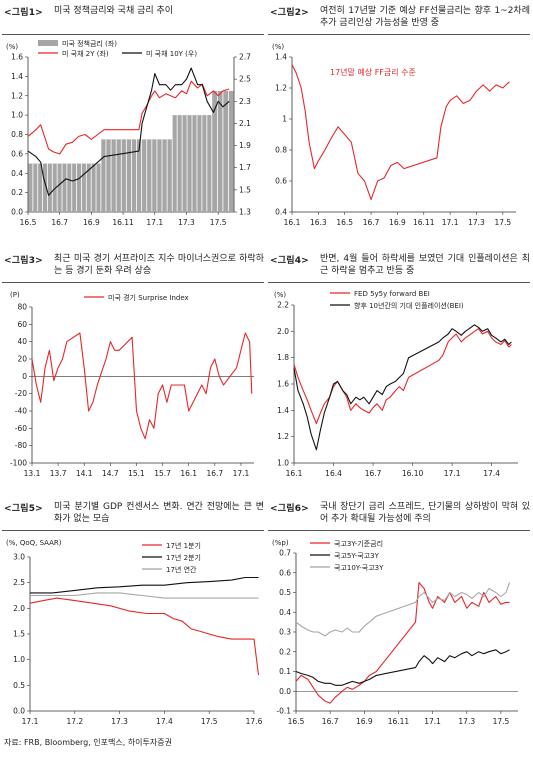  What do you see at coordinates (285, 671) in the screenshot?
I see `y-tick-label: 0.1` at bounding box center [285, 671].